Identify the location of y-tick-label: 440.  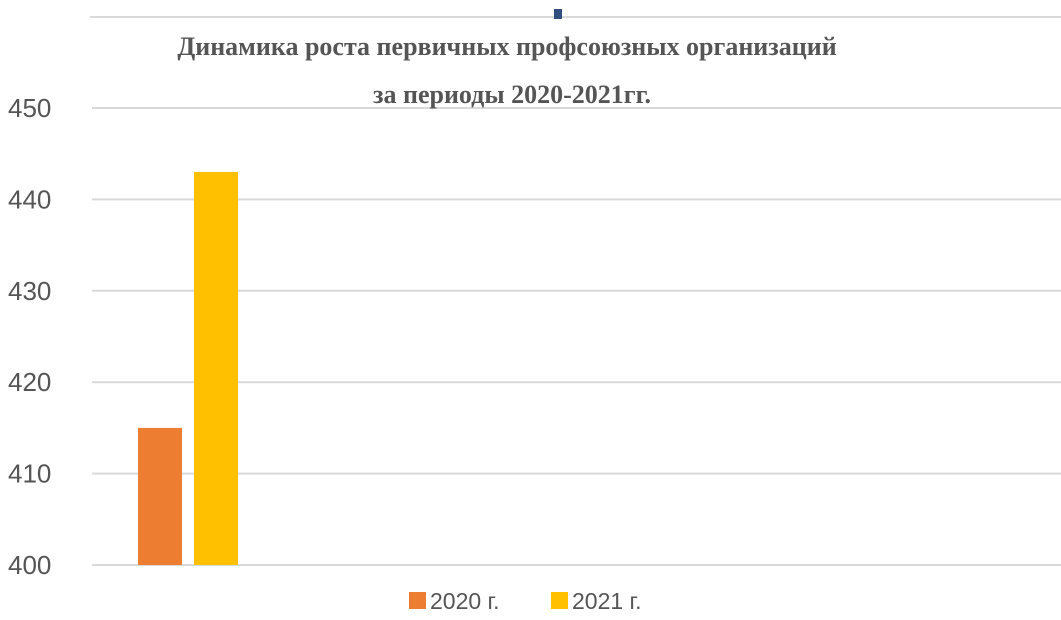
(29, 199).